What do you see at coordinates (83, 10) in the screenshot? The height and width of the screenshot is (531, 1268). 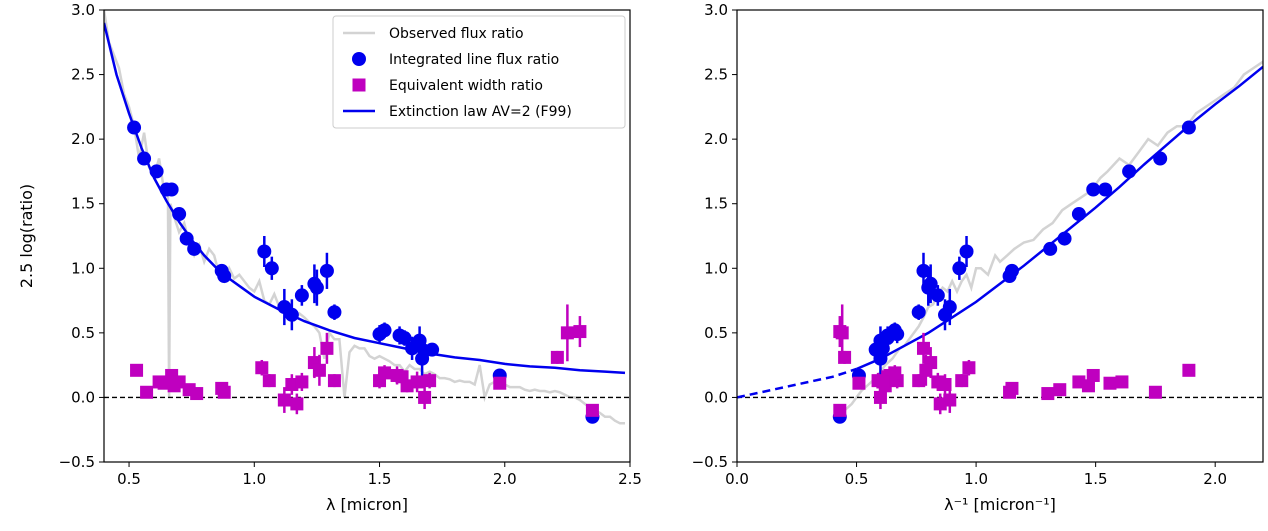 I see `y-tick-label: 3.0` at bounding box center [83, 10].